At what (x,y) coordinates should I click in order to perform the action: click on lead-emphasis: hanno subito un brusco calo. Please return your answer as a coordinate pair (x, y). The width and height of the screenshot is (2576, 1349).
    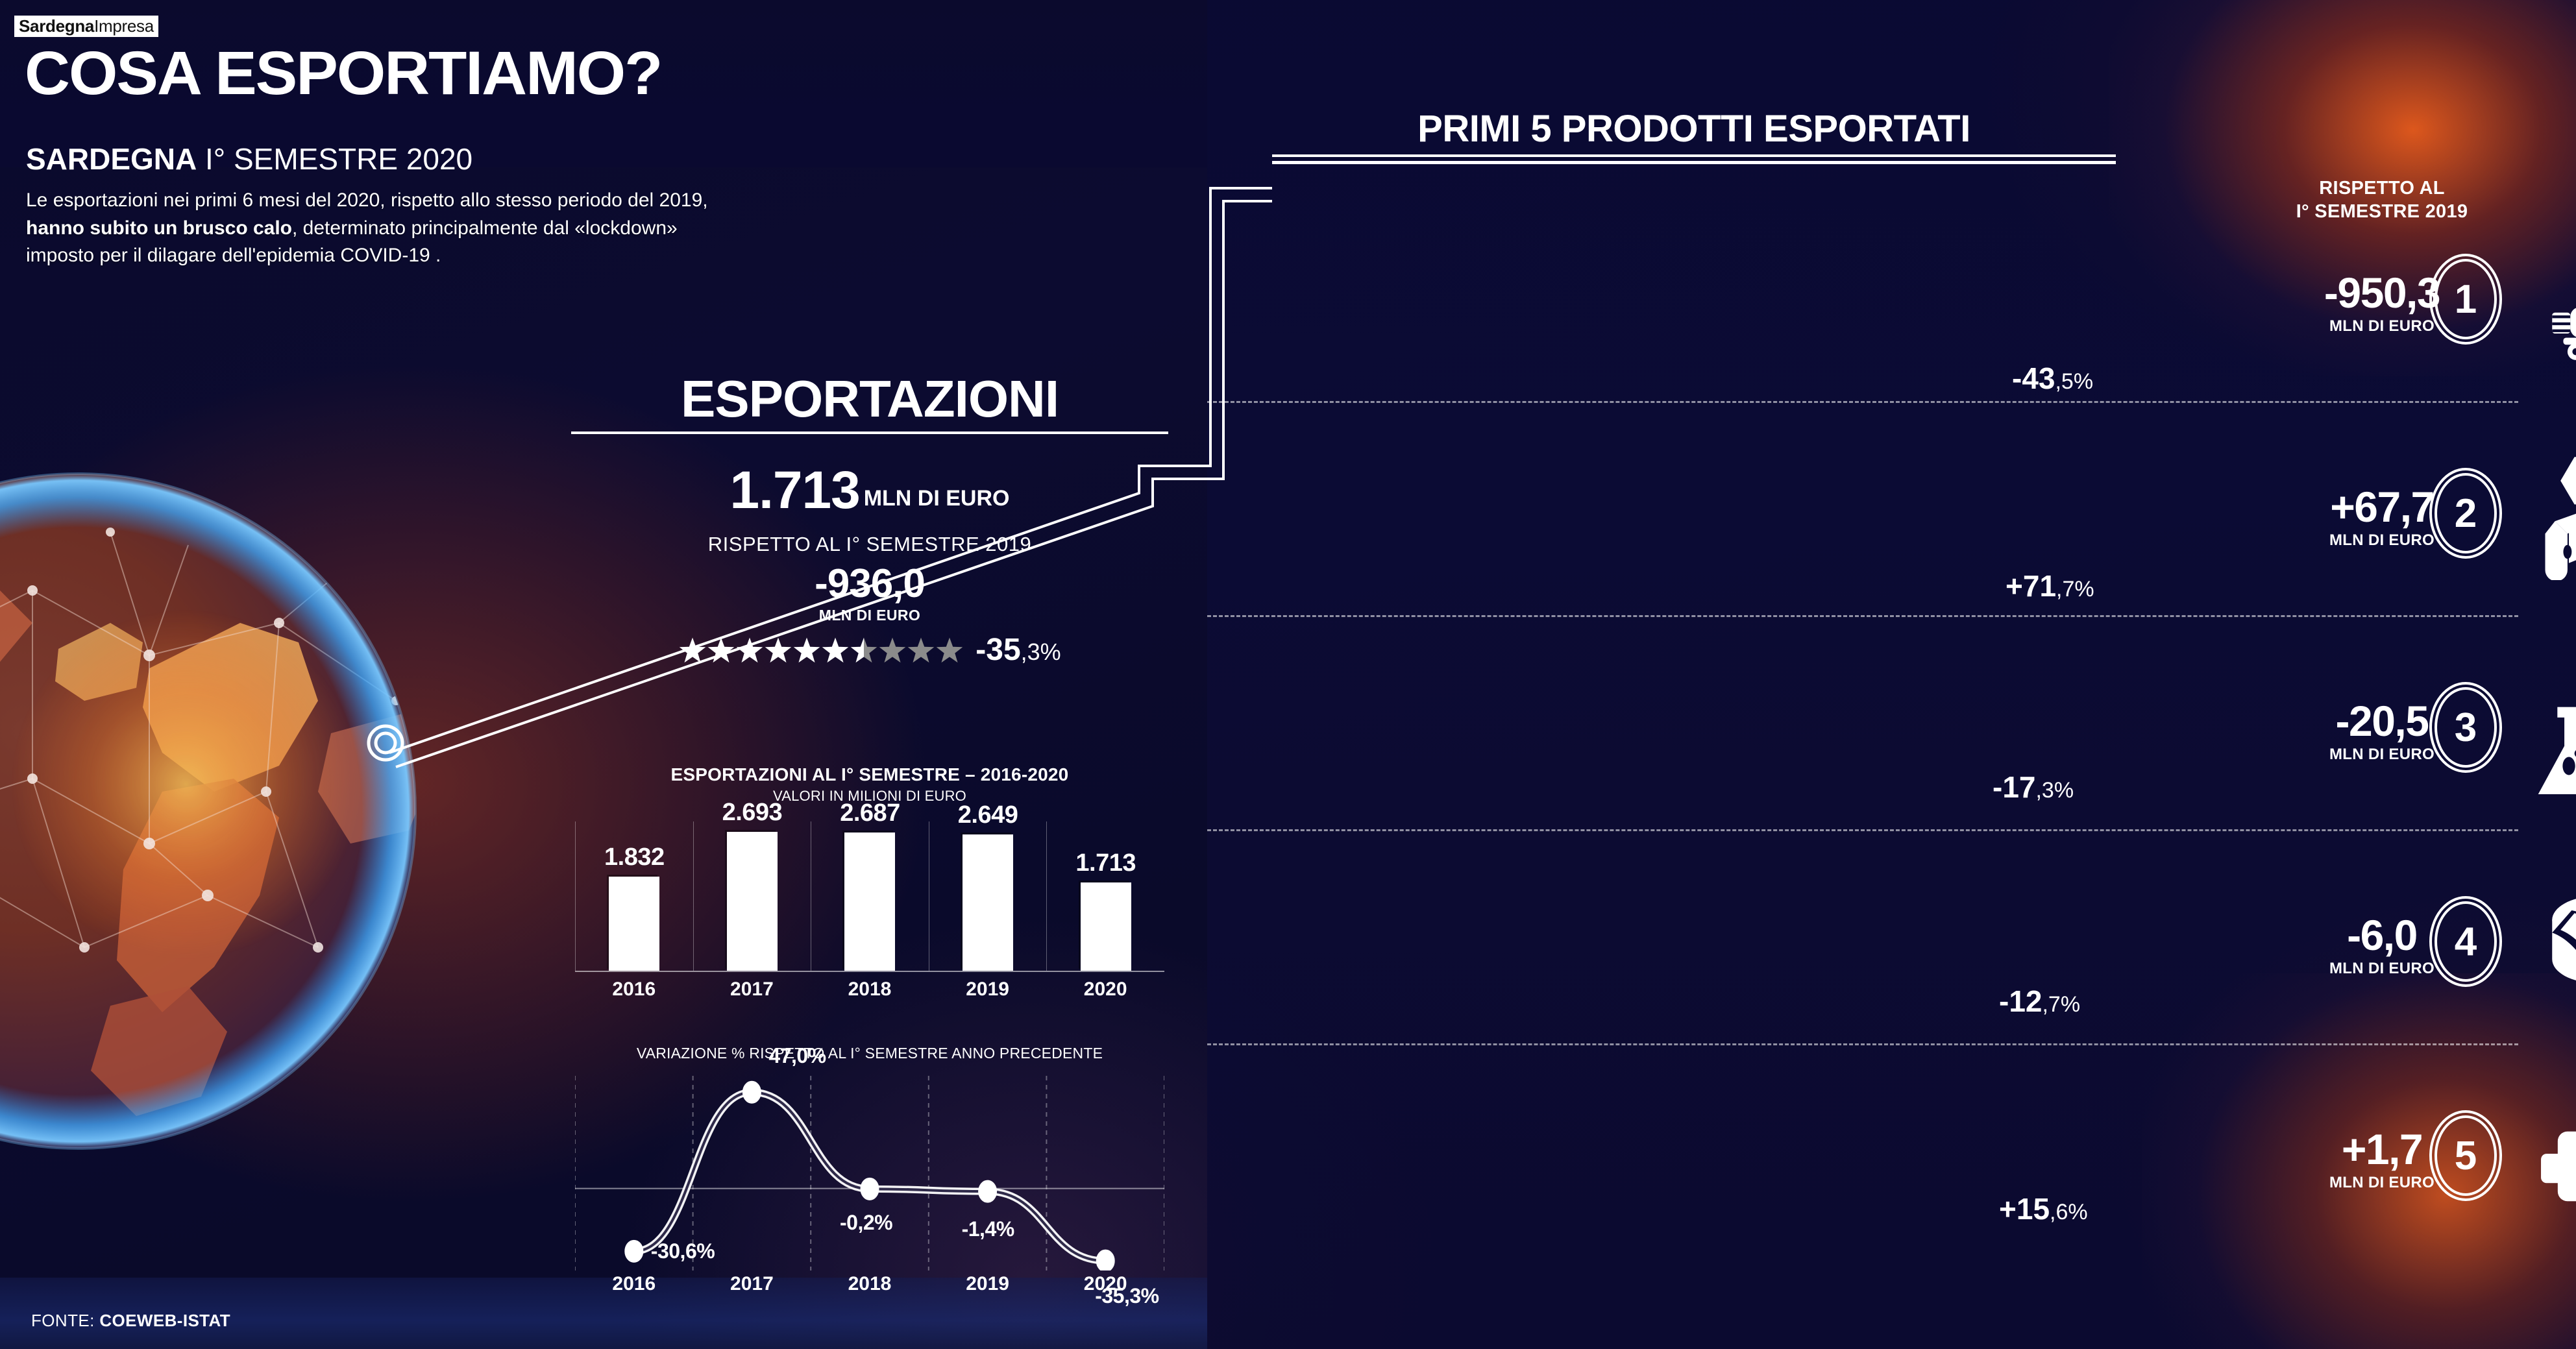
    Looking at the image, I should click on (159, 228).